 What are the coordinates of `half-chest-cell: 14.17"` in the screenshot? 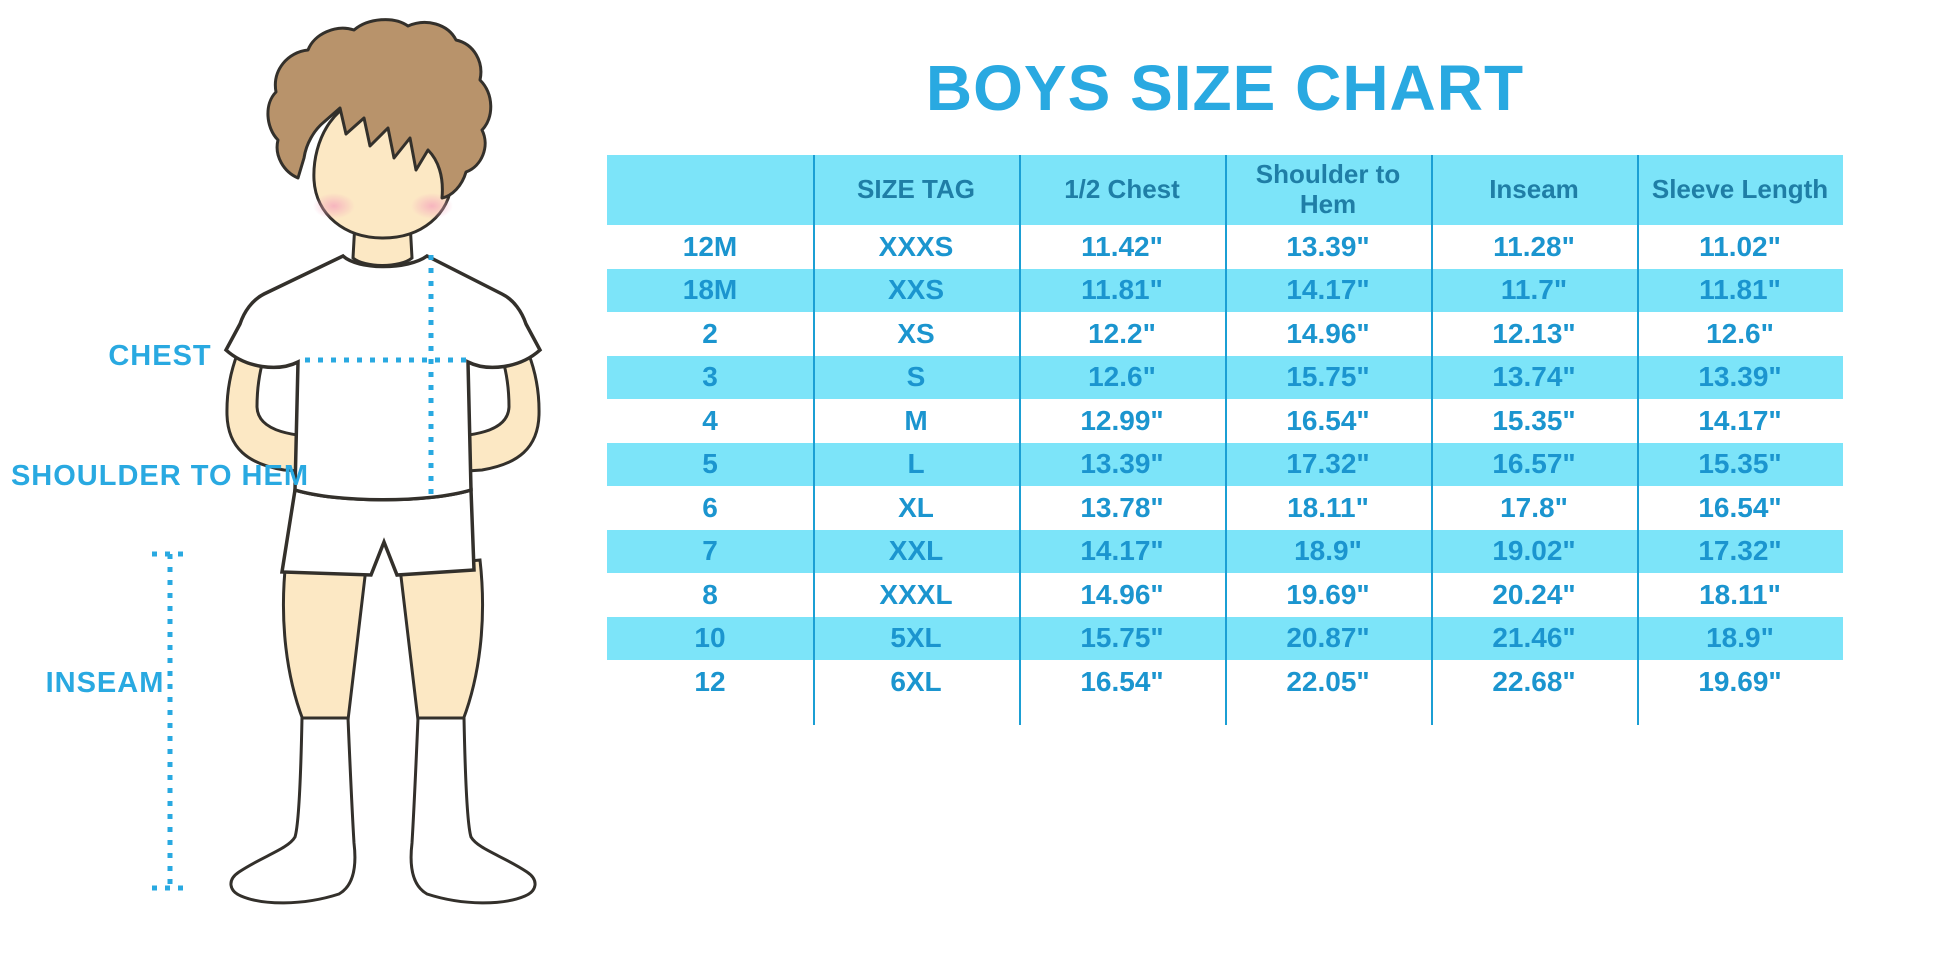 It's located at (1122, 551).